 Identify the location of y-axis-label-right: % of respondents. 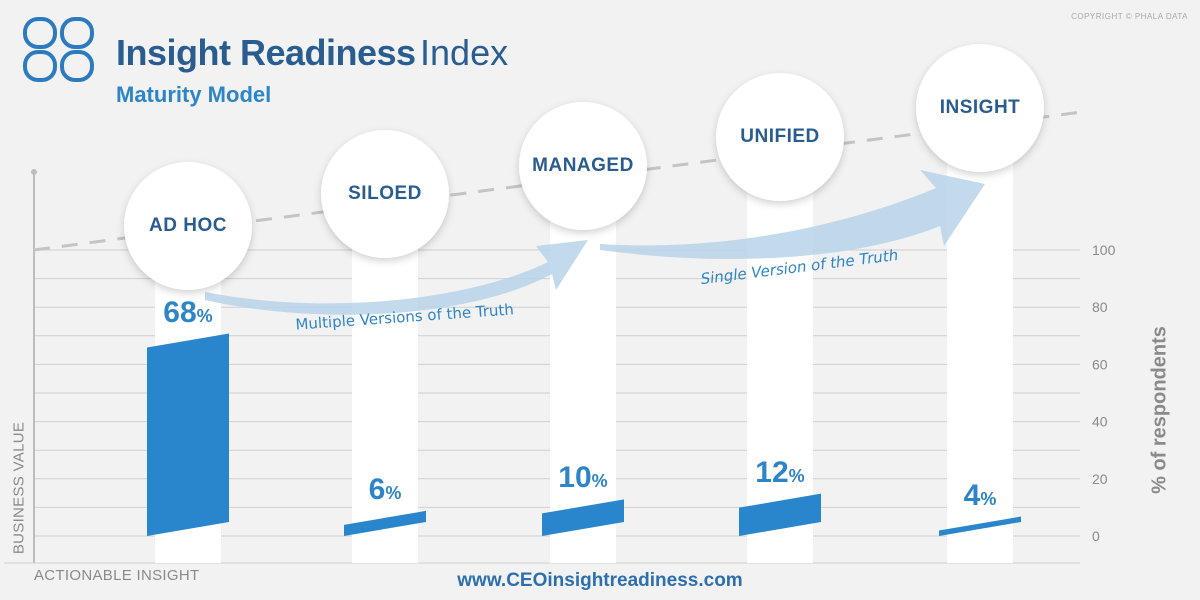
(1159, 410).